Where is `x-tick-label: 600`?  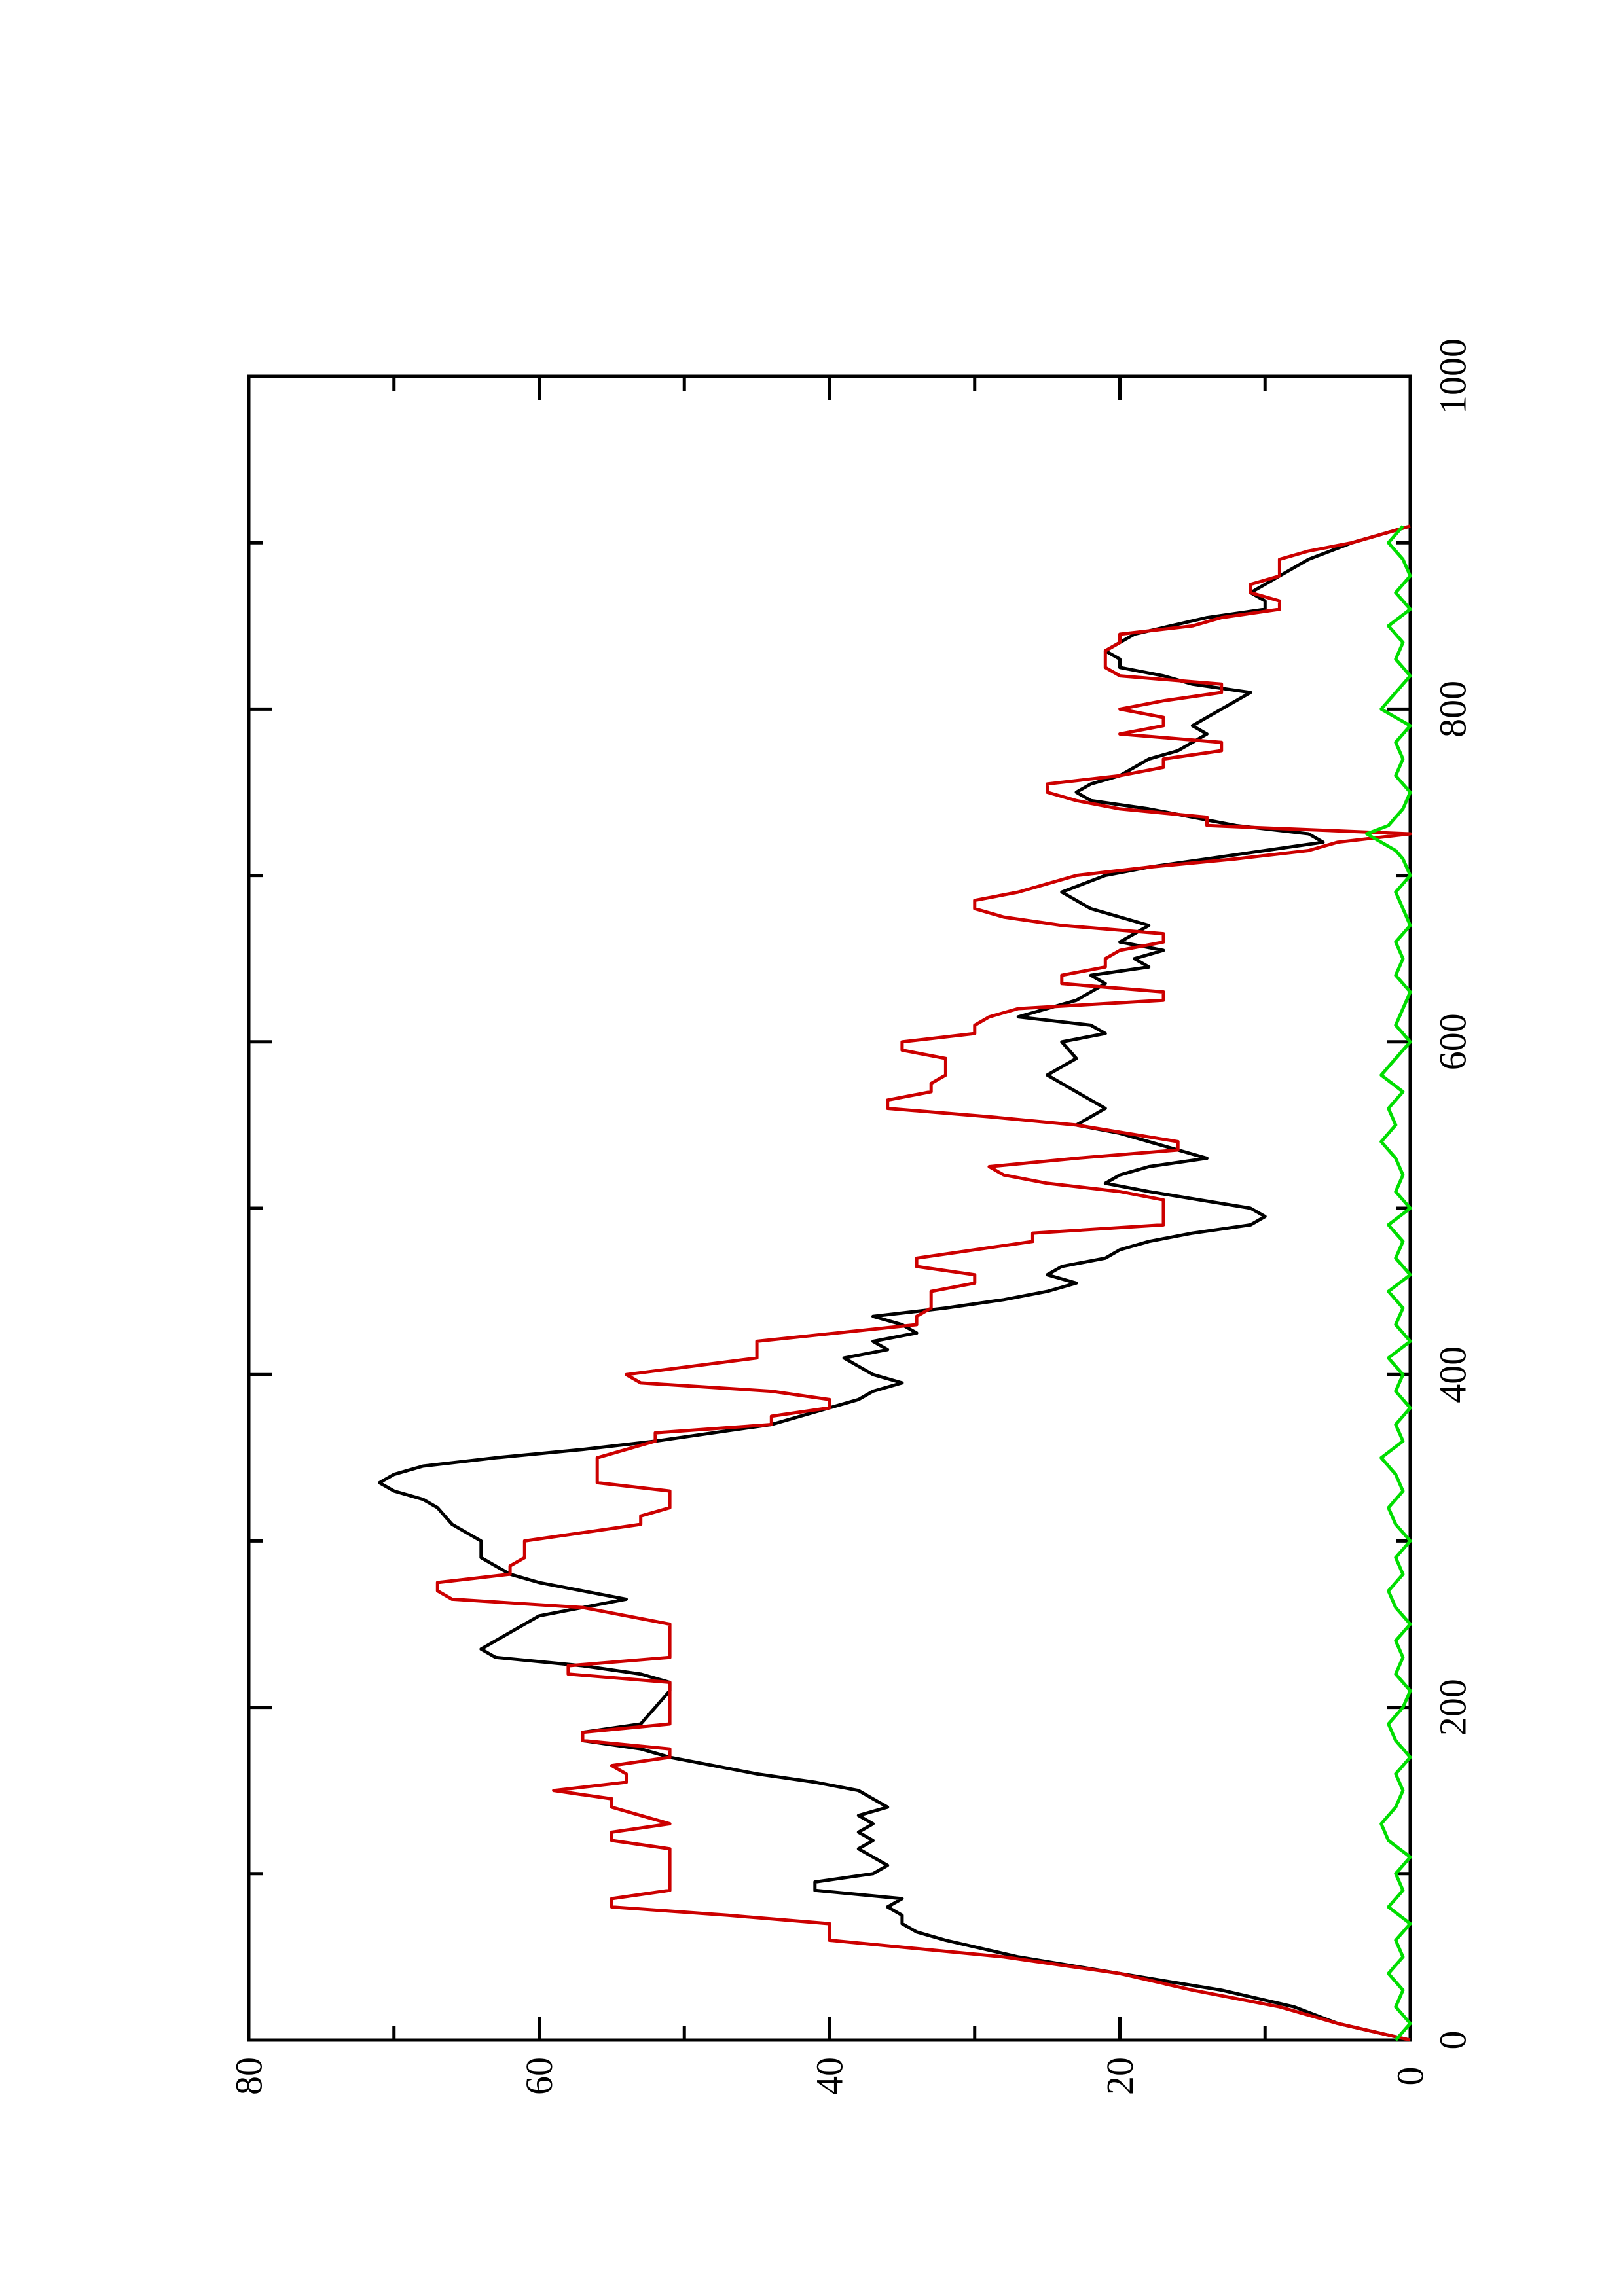 x-tick-label: 600 is located at coordinates (1453, 1041).